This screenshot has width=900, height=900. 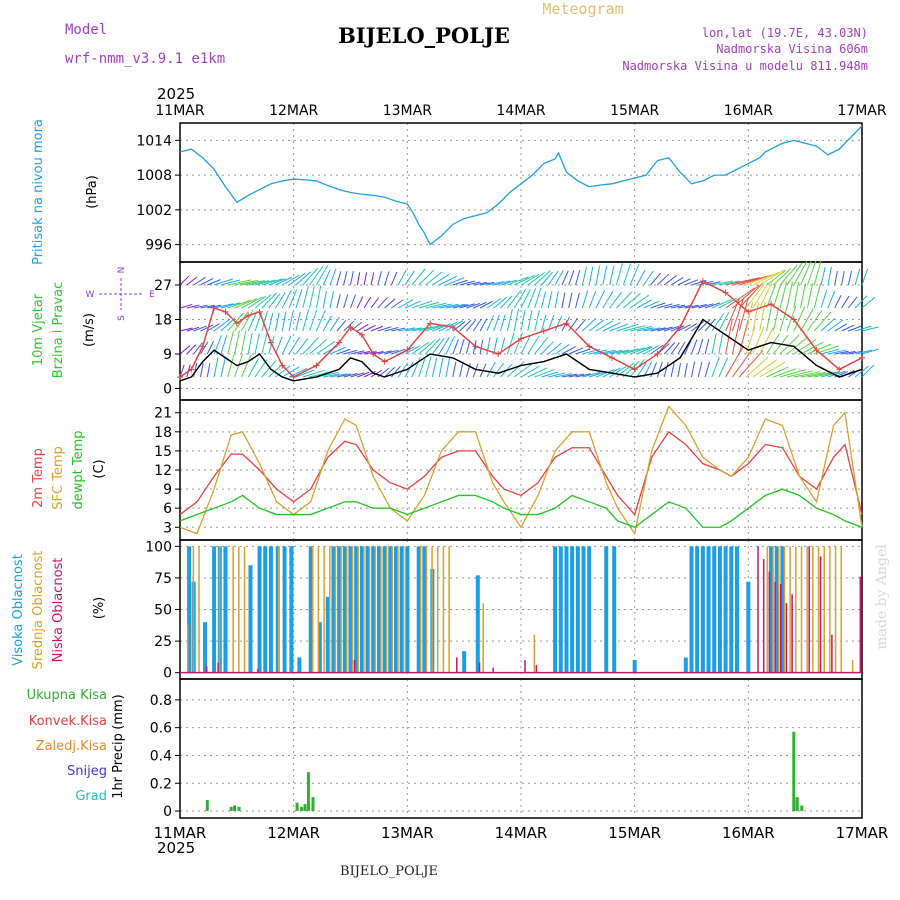 What do you see at coordinates (145, 59) in the screenshot?
I see `model-value: wrf-nmm_v3.9.1 e1km` at bounding box center [145, 59].